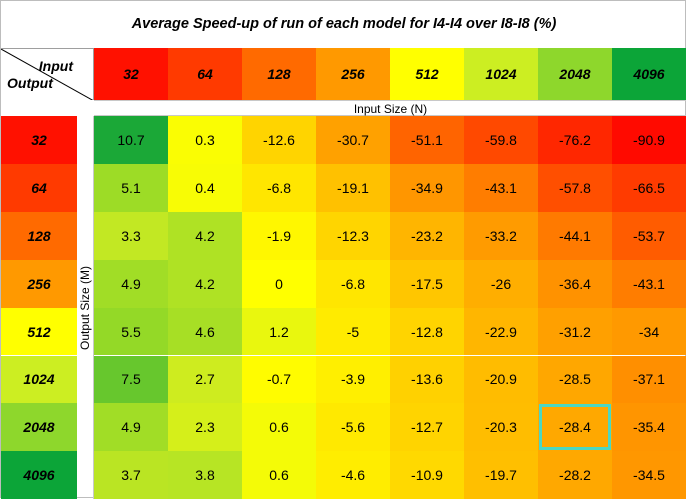  Describe the element at coordinates (131, 235) in the screenshot. I see `heatmap-cell: 3.3` at that location.